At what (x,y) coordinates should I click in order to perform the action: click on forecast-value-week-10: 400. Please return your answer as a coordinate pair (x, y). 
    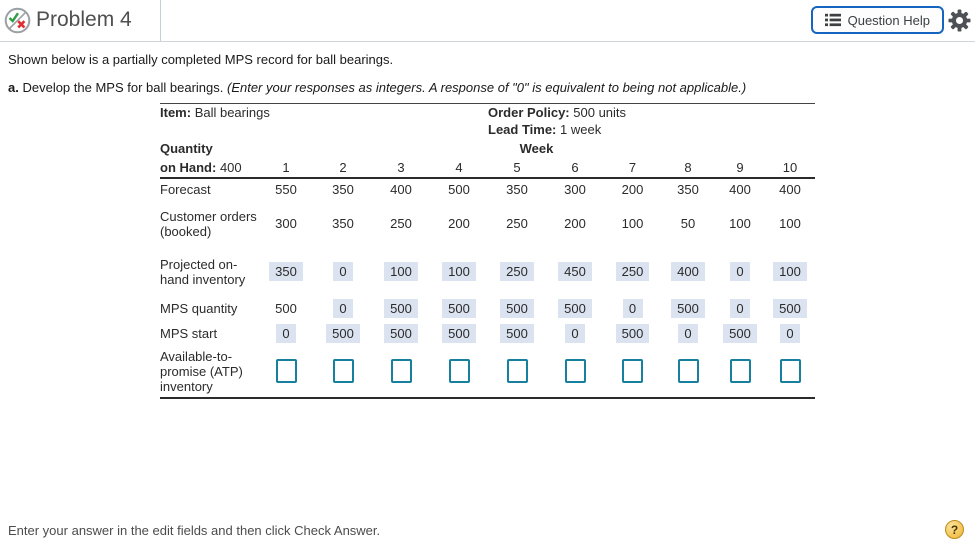
    Looking at the image, I should click on (790, 189).